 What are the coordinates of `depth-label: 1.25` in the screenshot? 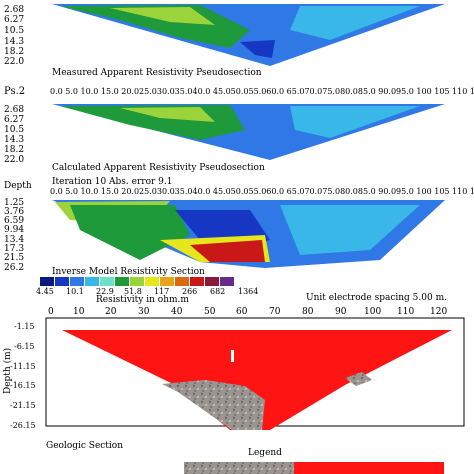 It's located at (14, 203).